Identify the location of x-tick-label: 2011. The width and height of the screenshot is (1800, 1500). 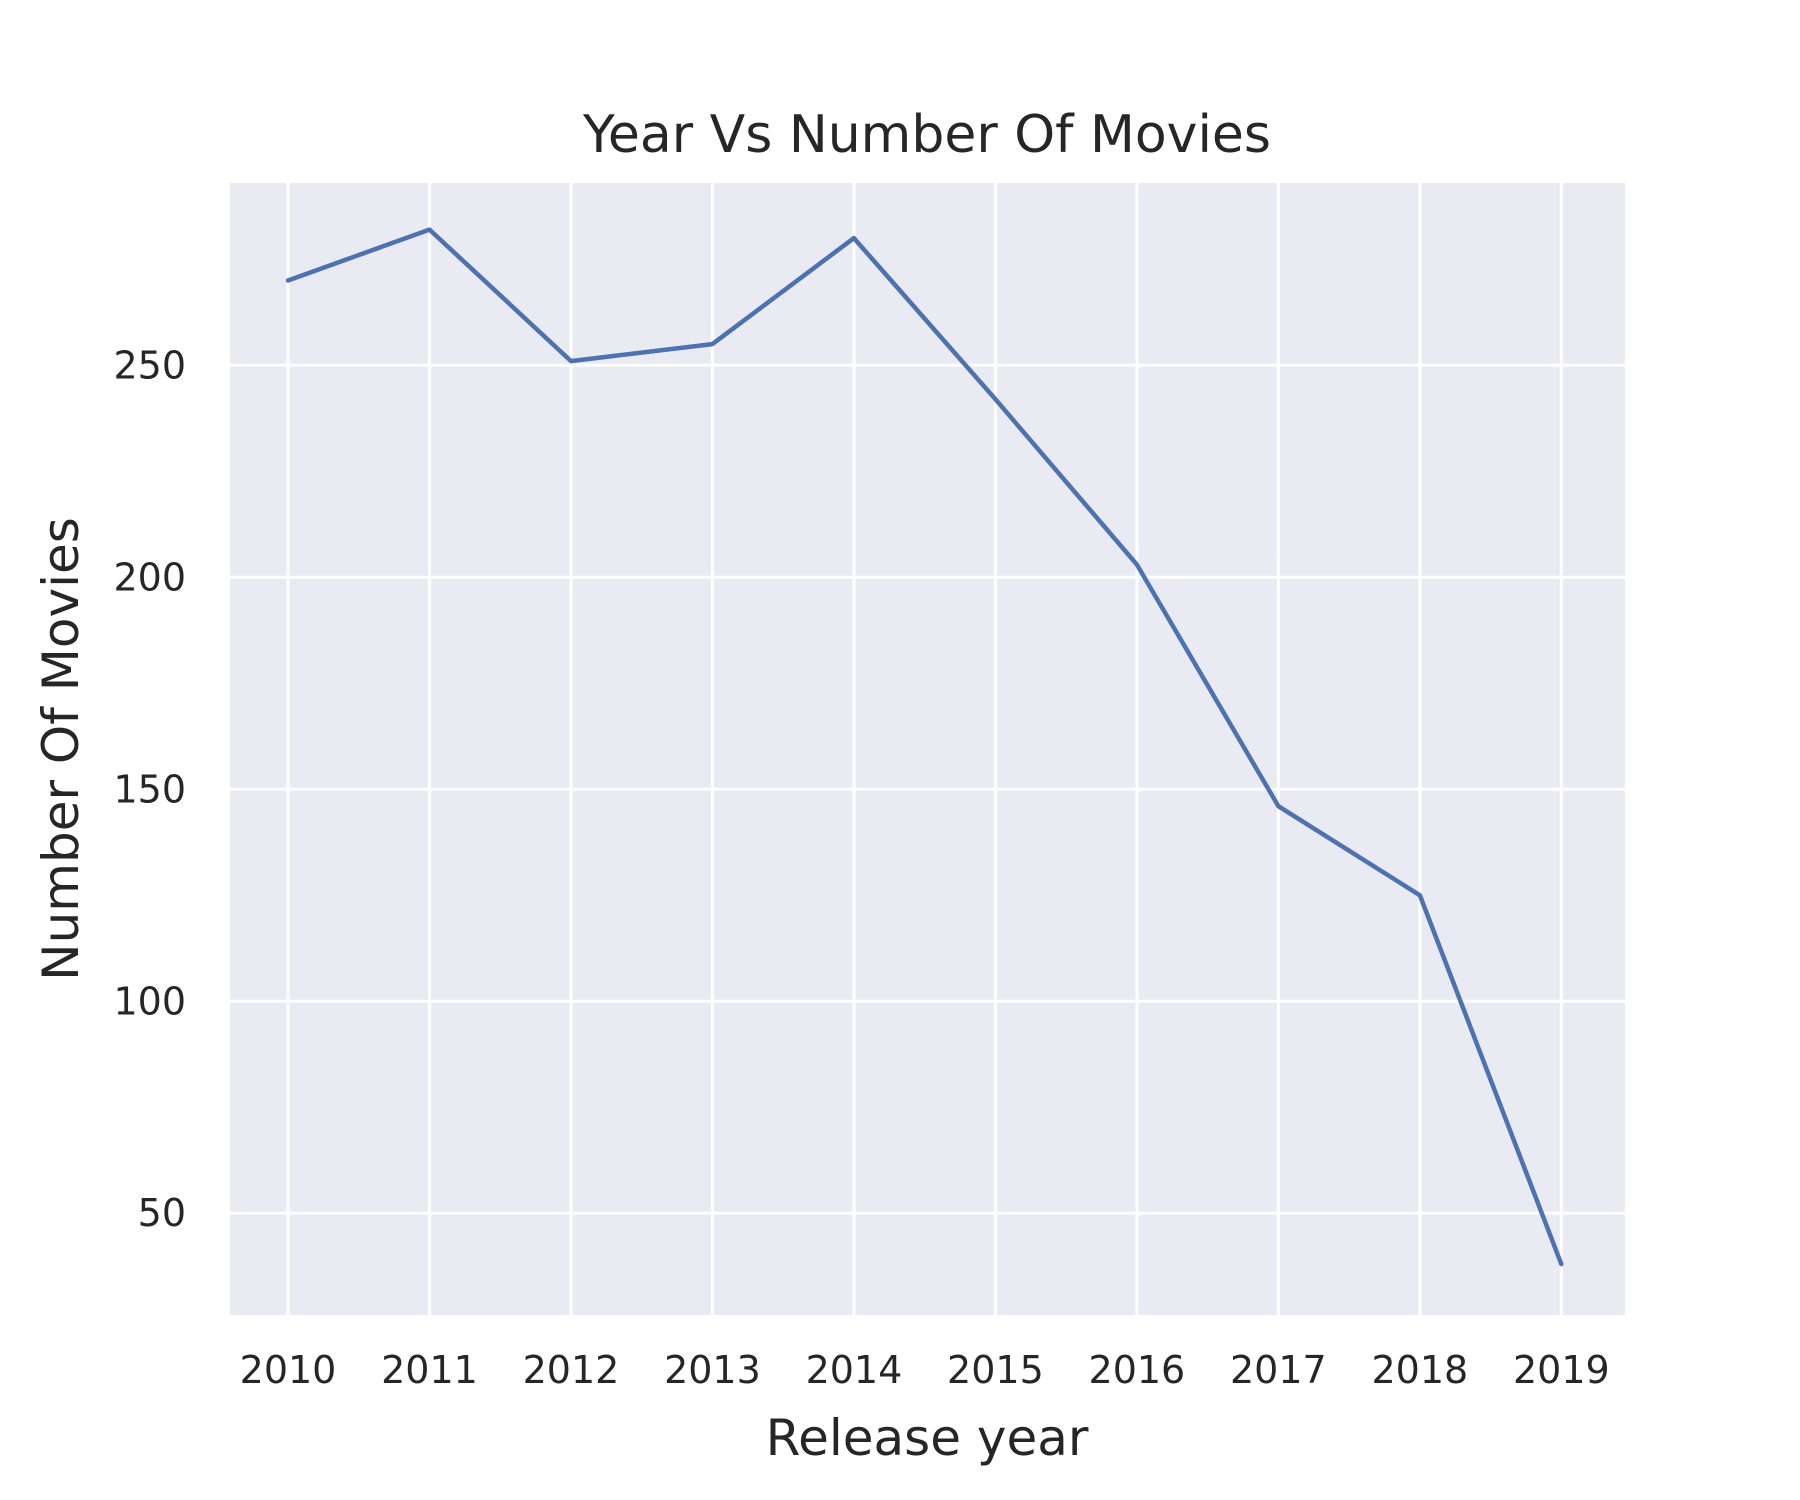
(429, 1370).